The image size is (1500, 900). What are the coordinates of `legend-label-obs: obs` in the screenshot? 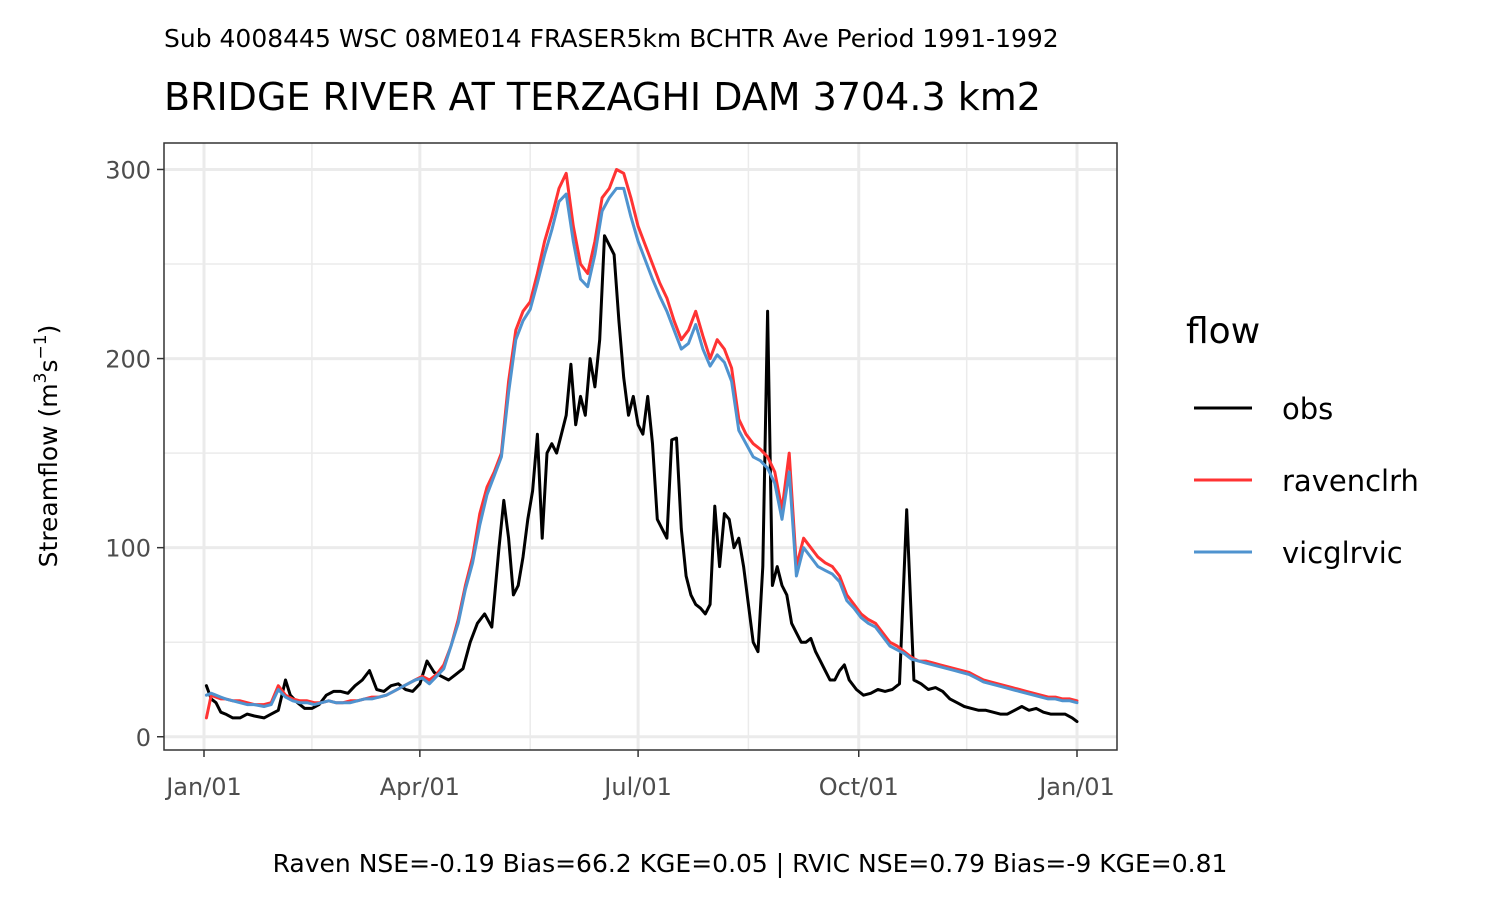 It's located at (1307, 409).